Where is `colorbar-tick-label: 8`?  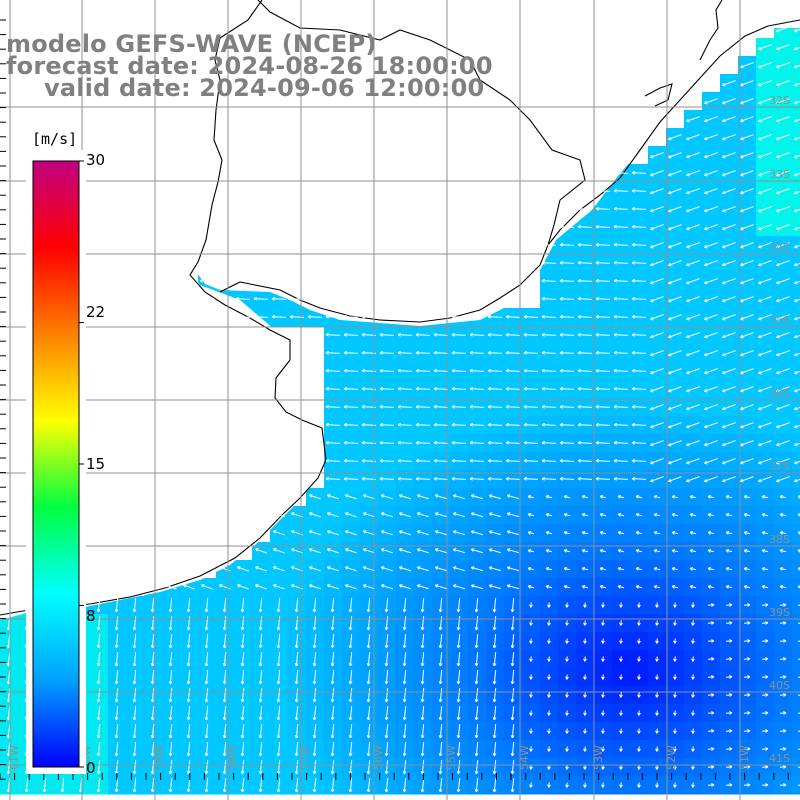
colorbar-tick-label: 8 is located at coordinates (91, 616).